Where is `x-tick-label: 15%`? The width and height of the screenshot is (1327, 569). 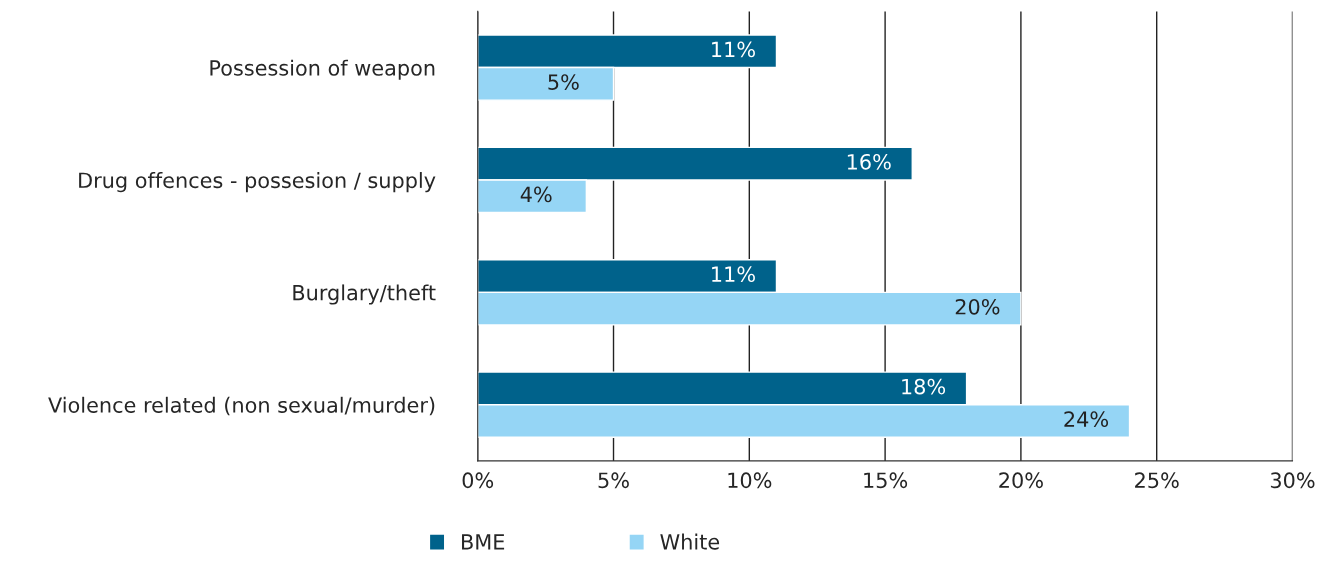
x-tick-label: 15% is located at coordinates (886, 480).